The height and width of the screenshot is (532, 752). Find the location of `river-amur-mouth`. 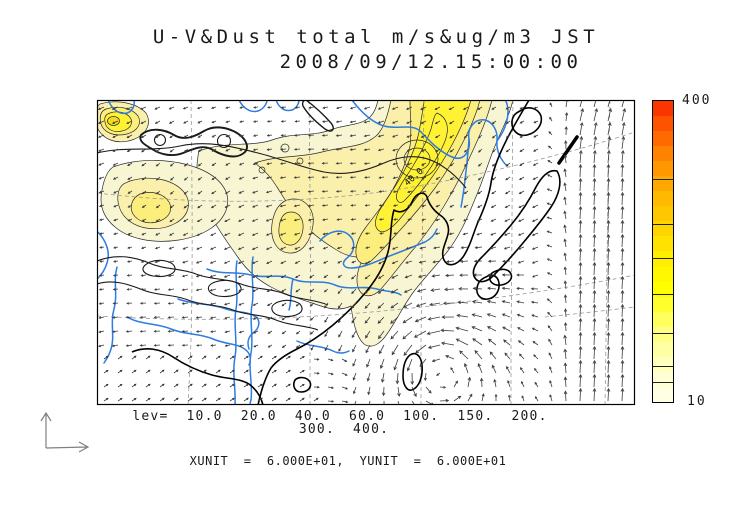

river-amur-mouth is located at coordinates (502, 121).